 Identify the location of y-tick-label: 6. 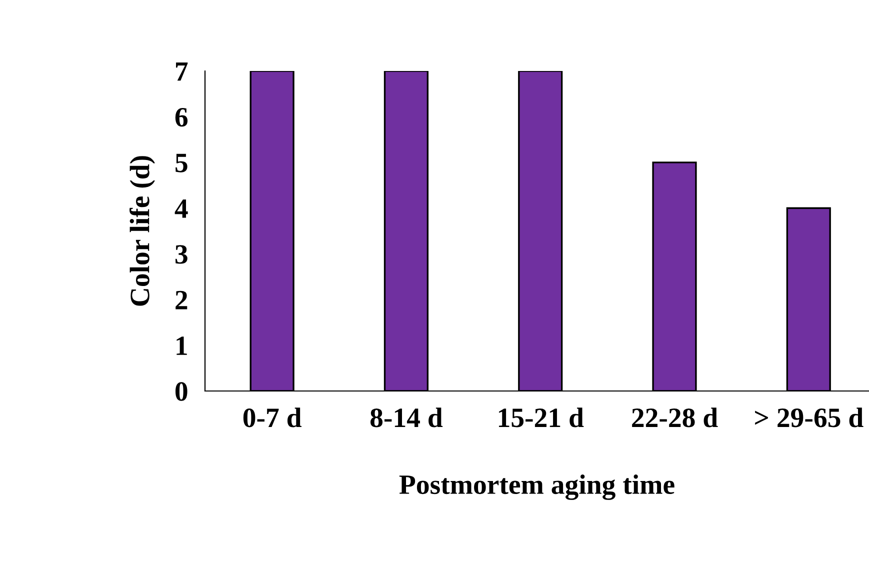
(181, 117).